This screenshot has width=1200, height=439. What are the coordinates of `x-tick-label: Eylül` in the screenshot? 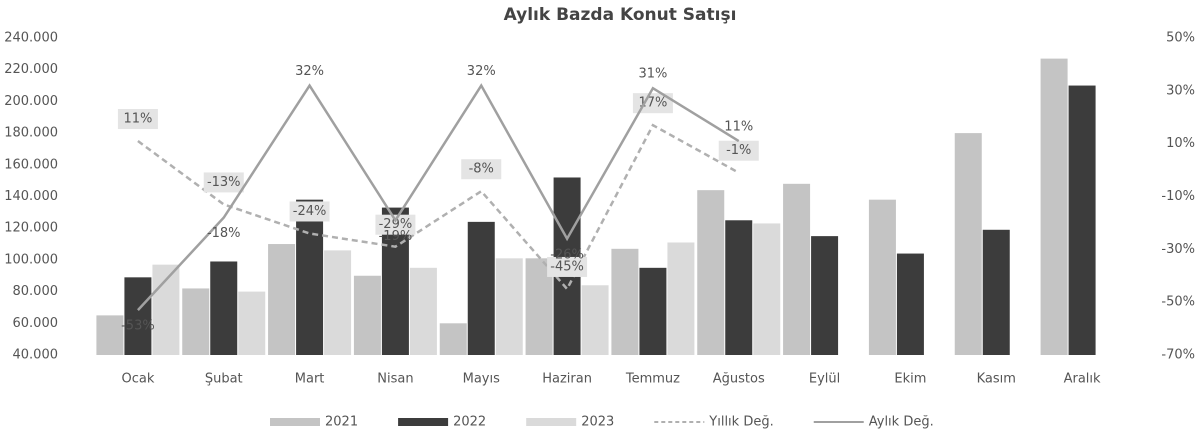 It's located at (824, 379).